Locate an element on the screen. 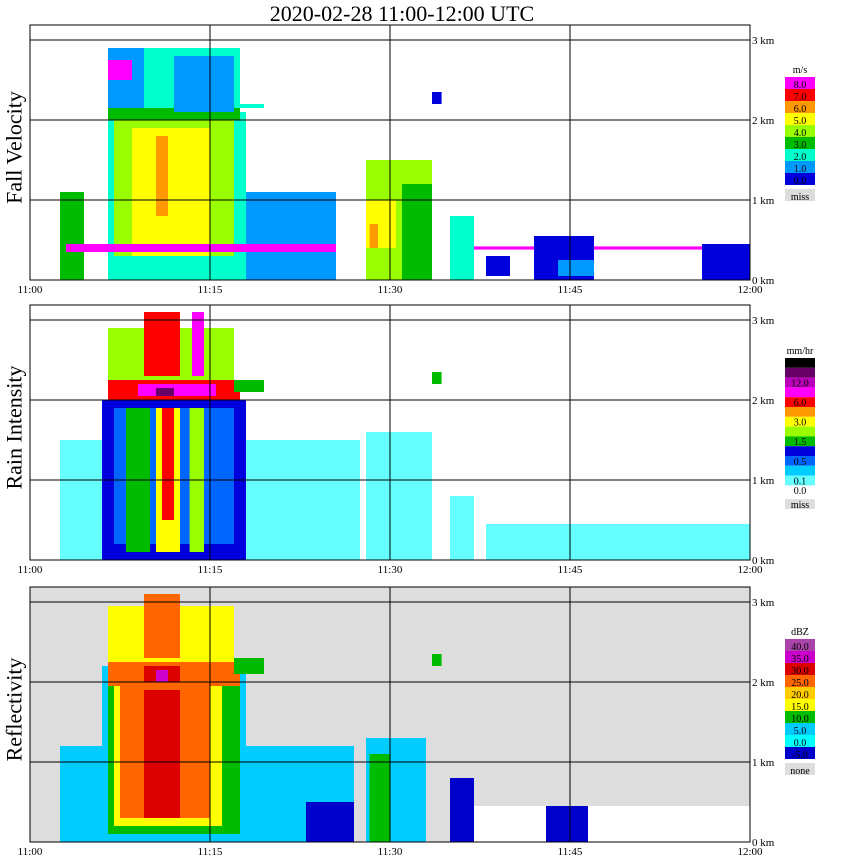 The width and height of the screenshot is (850, 868). colorbar-label: 15.0 is located at coordinates (800, 707).